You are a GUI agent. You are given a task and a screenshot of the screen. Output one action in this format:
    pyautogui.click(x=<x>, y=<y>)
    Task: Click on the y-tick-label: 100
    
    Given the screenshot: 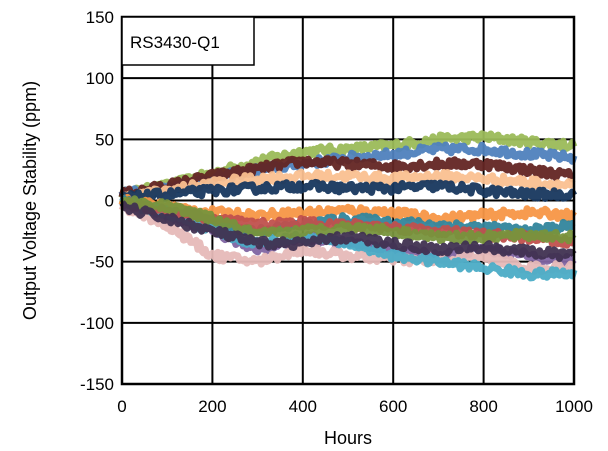 What is the action you would take?
    pyautogui.click(x=100, y=78)
    